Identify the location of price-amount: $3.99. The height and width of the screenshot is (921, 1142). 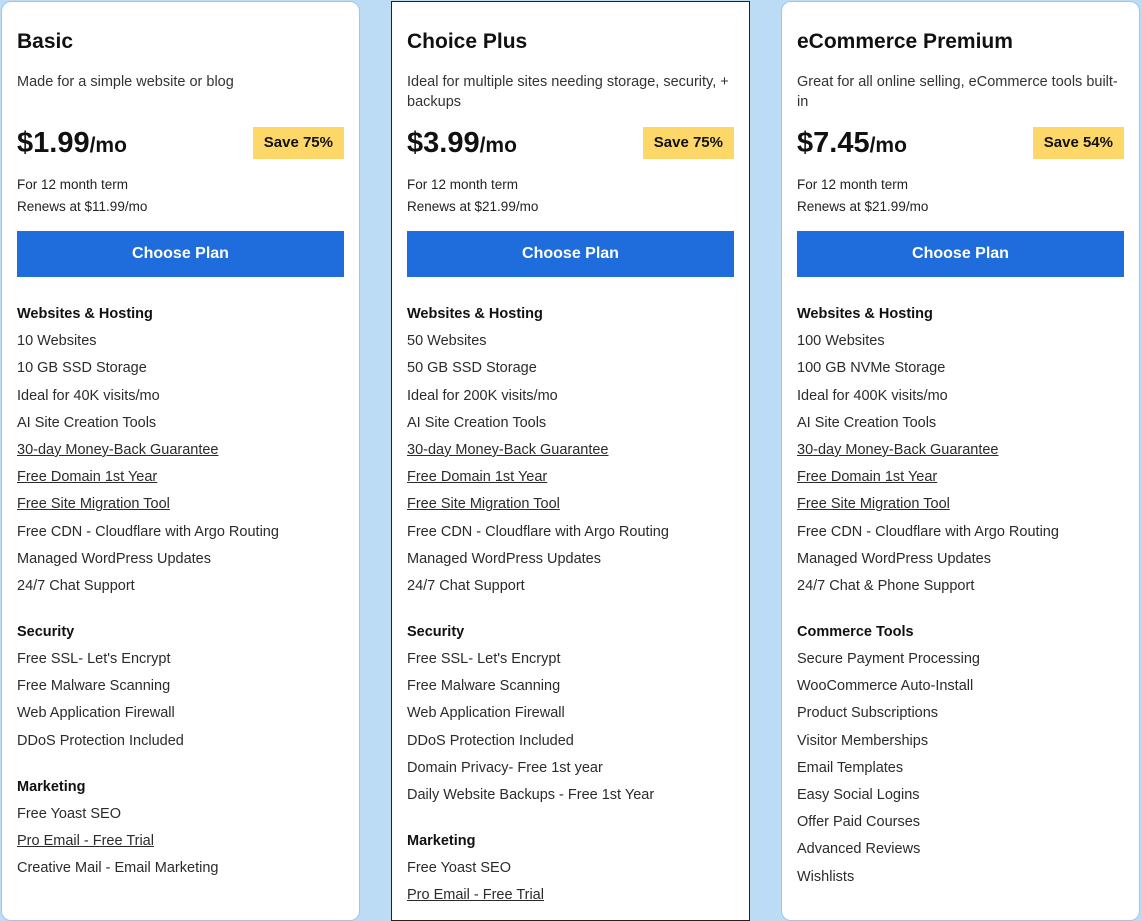
(443, 143).